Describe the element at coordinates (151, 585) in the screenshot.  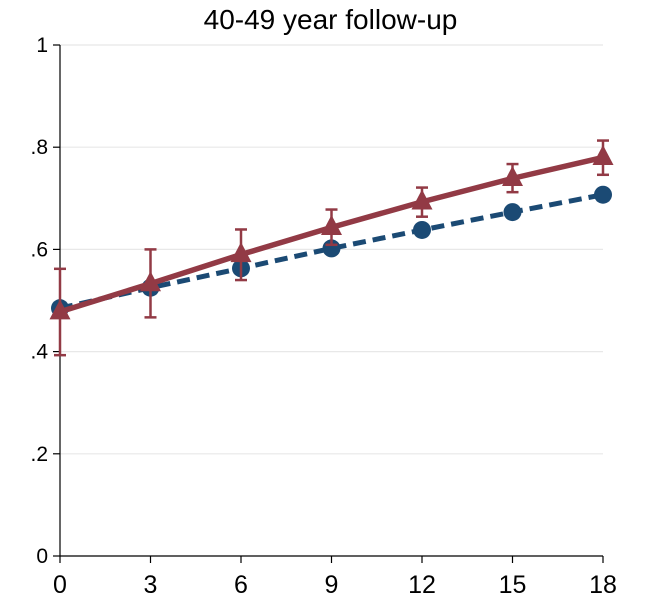
I see `x-tick-label: 3` at that location.